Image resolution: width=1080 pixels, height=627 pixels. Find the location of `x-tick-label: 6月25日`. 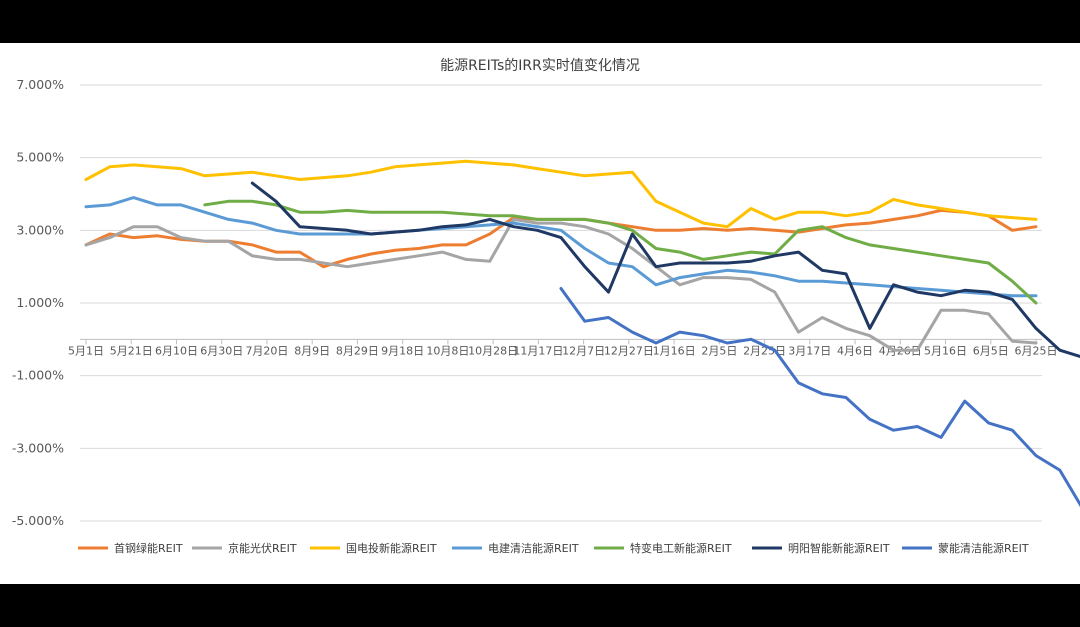

x-tick-label: 6月25日 is located at coordinates (1036, 350).